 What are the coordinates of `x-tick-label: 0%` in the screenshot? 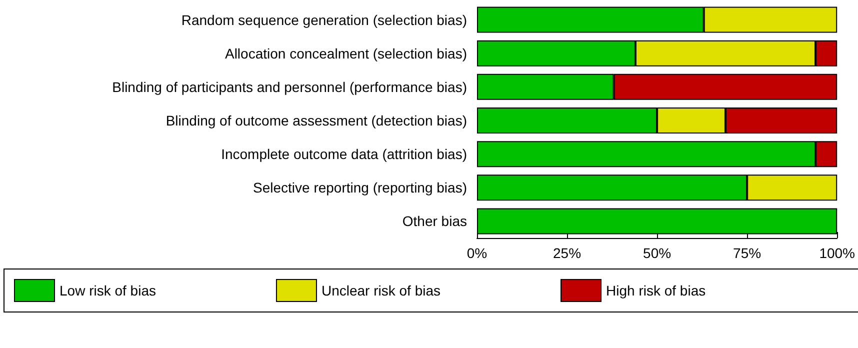 It's located at (477, 253).